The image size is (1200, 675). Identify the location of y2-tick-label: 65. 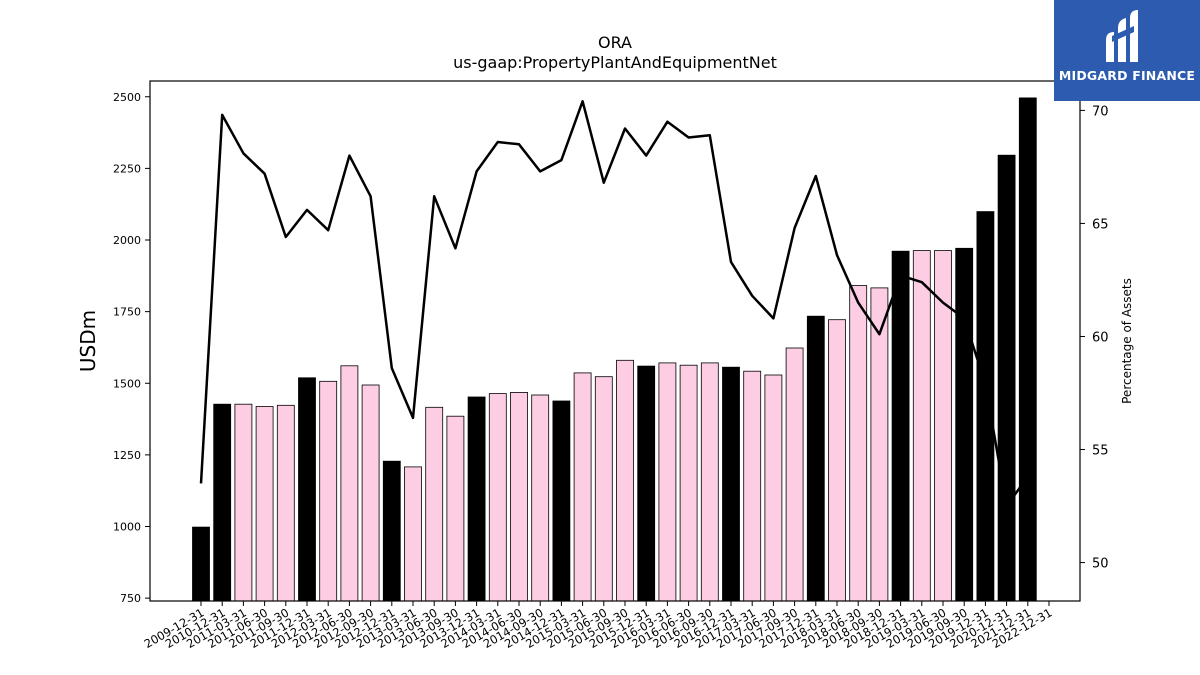
(1100, 224).